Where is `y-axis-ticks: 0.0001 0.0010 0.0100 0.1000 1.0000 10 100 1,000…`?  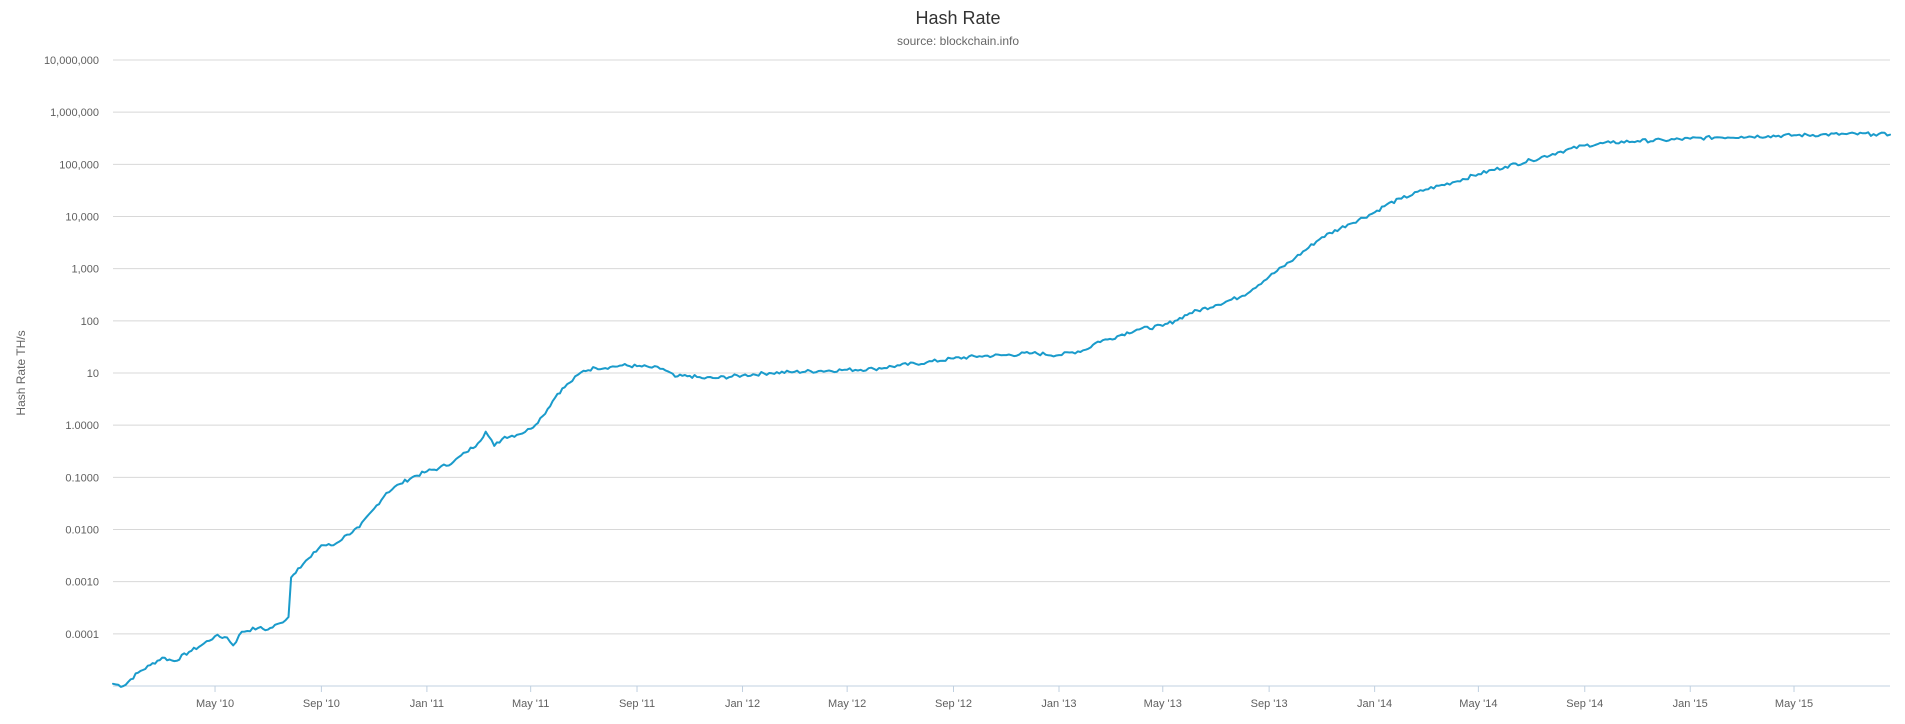 y-axis-ticks: 0.0001 0.0010 0.0100 0.1000 1.0000 10 100 1,000… is located at coordinates (71, 348).